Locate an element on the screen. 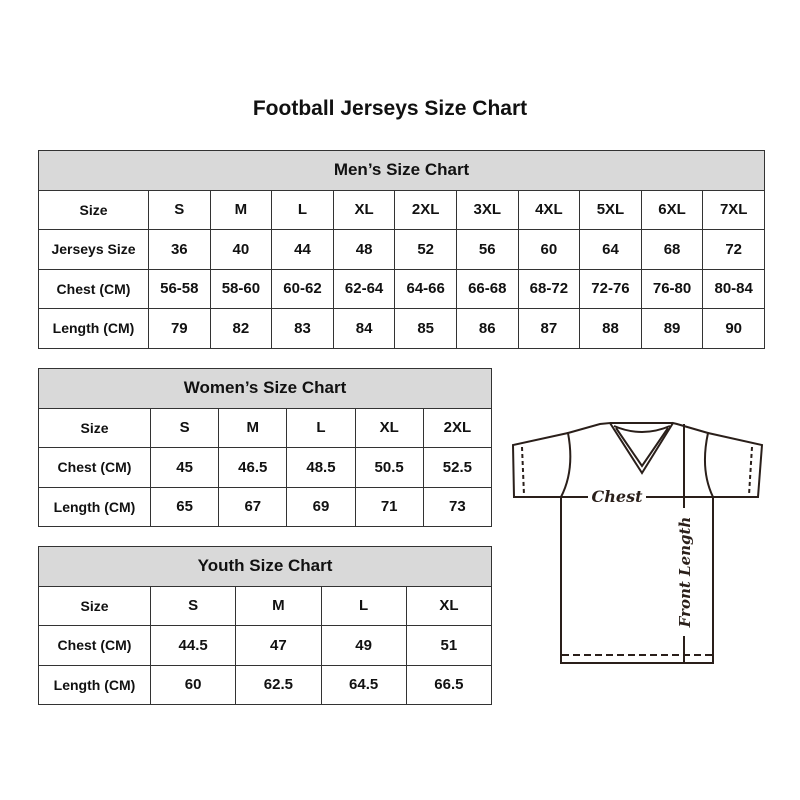 The height and width of the screenshot is (800, 800). table-cell: 68-72 is located at coordinates (549, 288).